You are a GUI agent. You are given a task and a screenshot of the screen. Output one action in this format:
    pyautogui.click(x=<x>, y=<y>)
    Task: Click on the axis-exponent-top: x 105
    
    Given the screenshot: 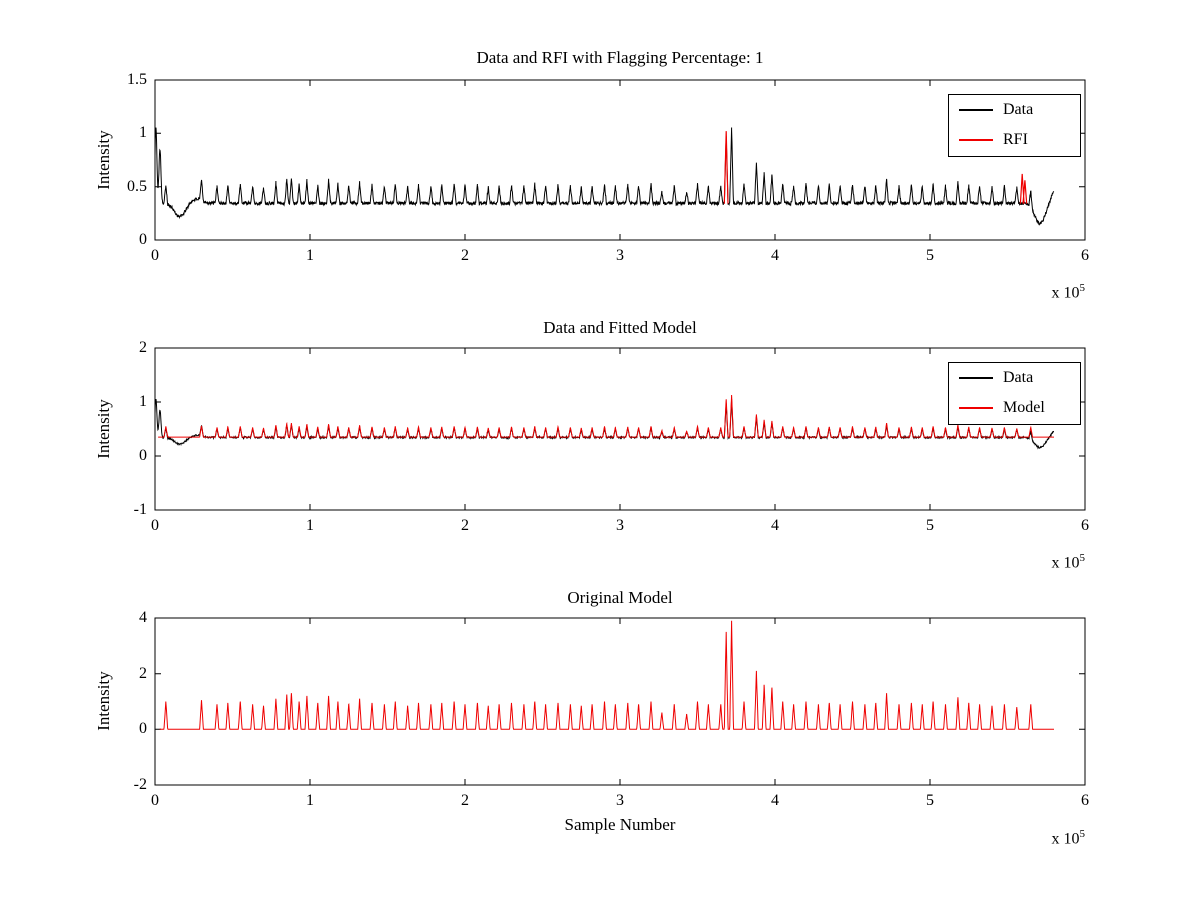 What is the action you would take?
    pyautogui.click(x=1068, y=292)
    